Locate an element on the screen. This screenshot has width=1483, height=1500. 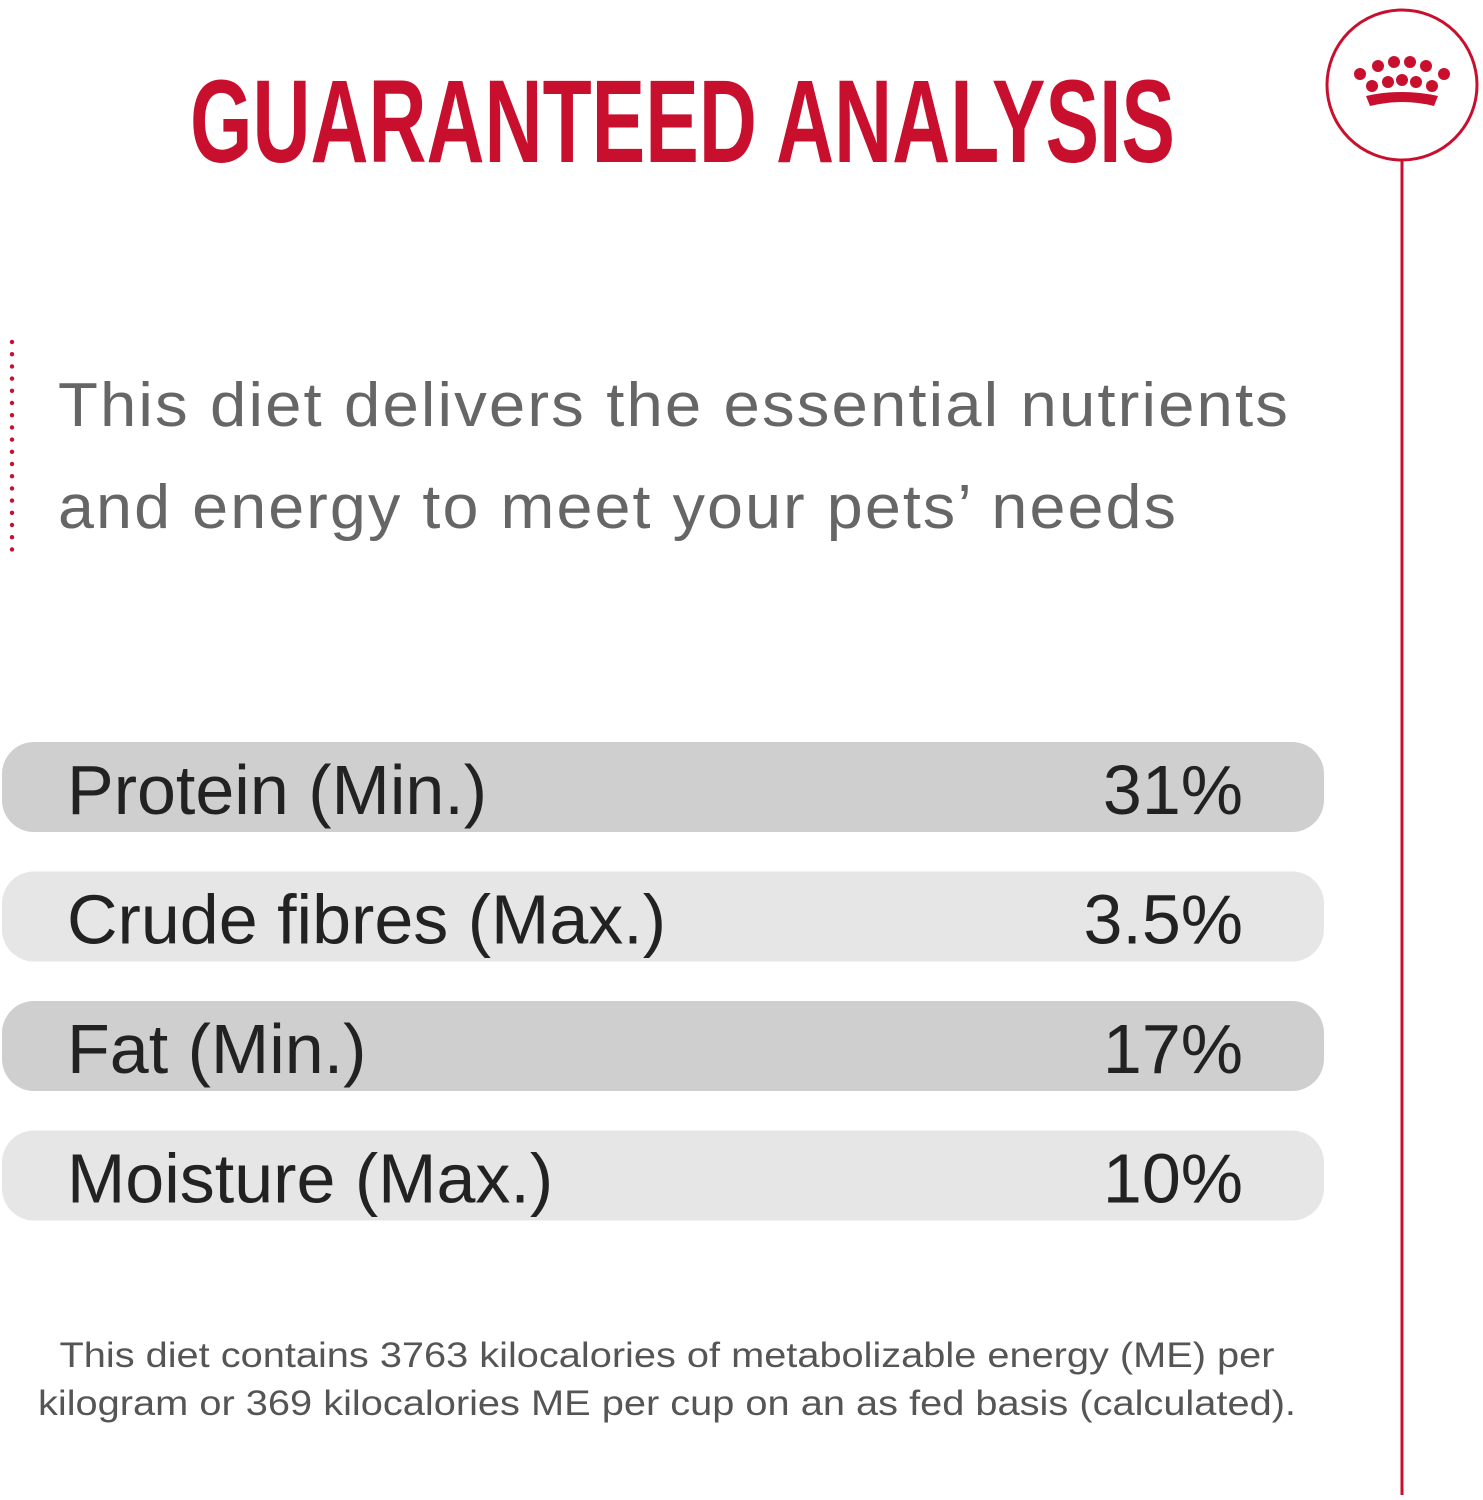
table-row: Crude fibres (Max.) 3.5% is located at coordinates (663, 916).